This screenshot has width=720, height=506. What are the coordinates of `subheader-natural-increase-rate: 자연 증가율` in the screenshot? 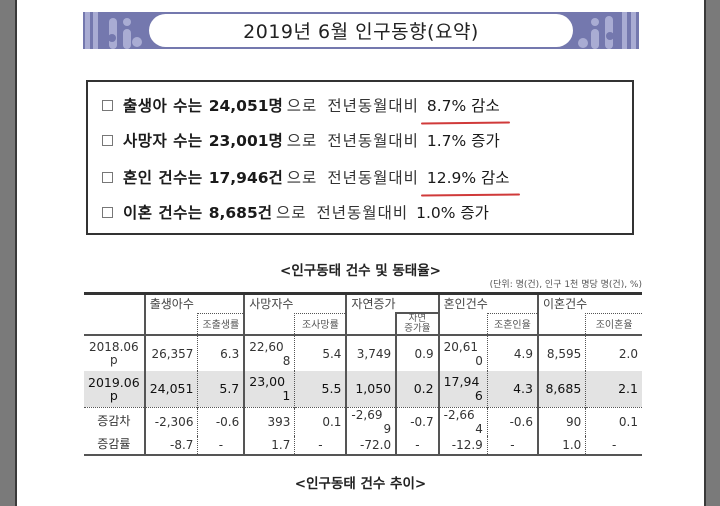 It's located at (417, 323).